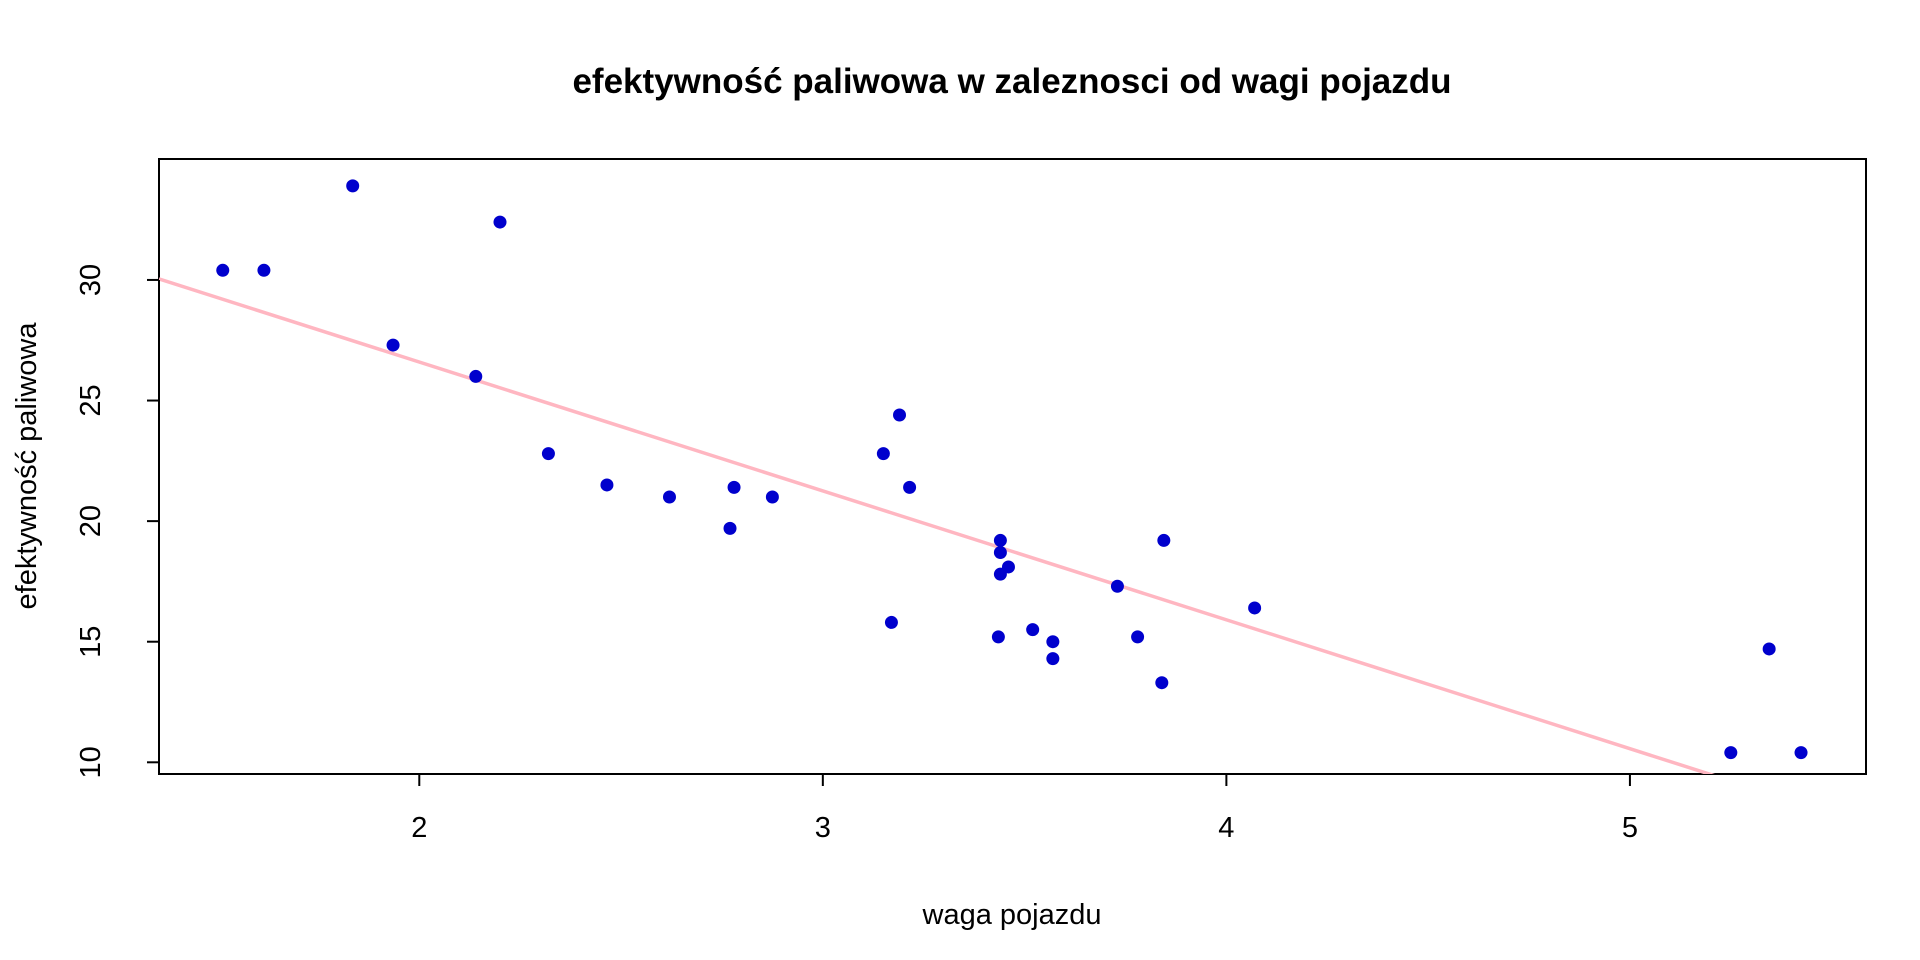 Image resolution: width=1920 pixels, height=960 pixels. What do you see at coordinates (91, 400) in the screenshot?
I see `y-tick-label: 25` at bounding box center [91, 400].